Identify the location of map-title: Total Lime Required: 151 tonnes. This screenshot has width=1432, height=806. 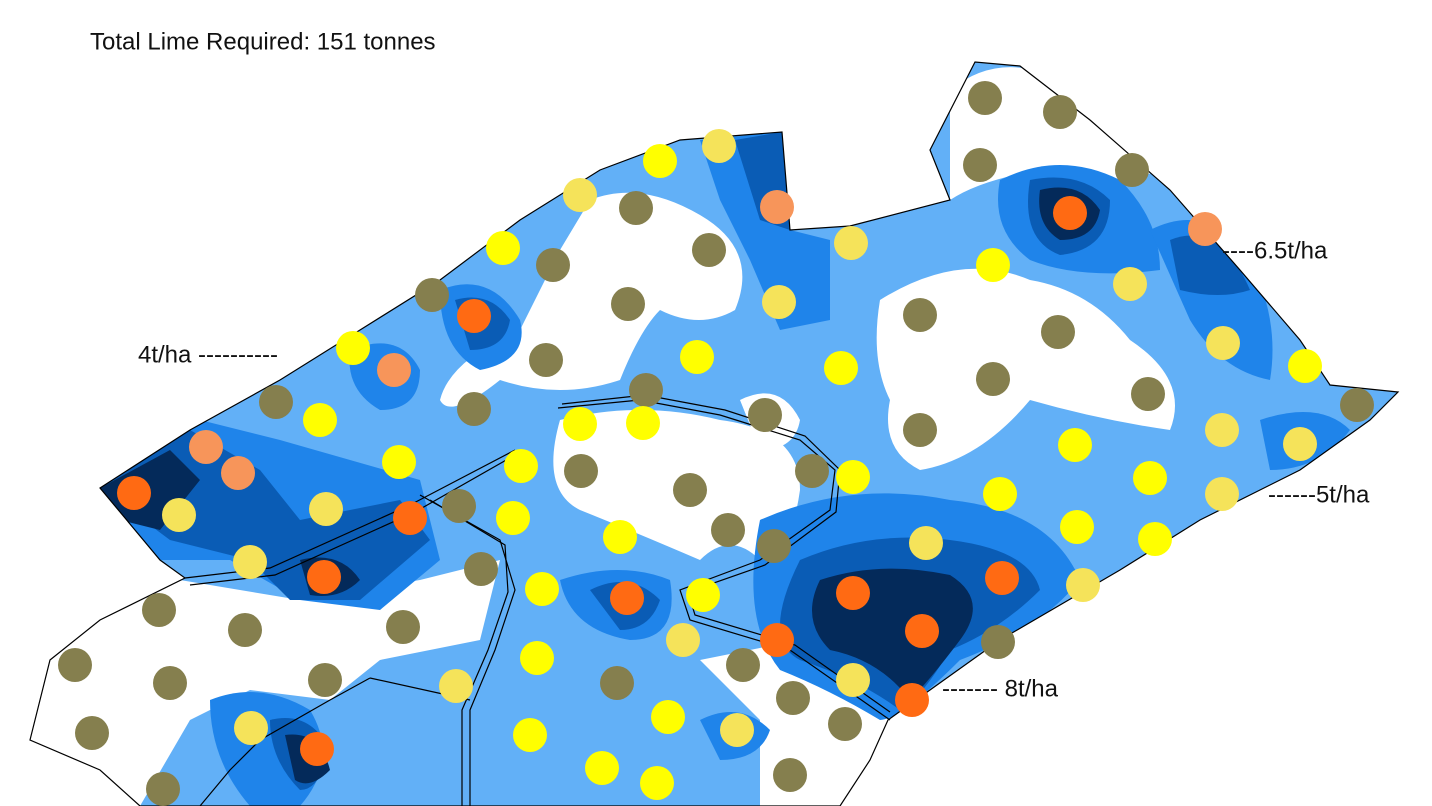
(263, 41).